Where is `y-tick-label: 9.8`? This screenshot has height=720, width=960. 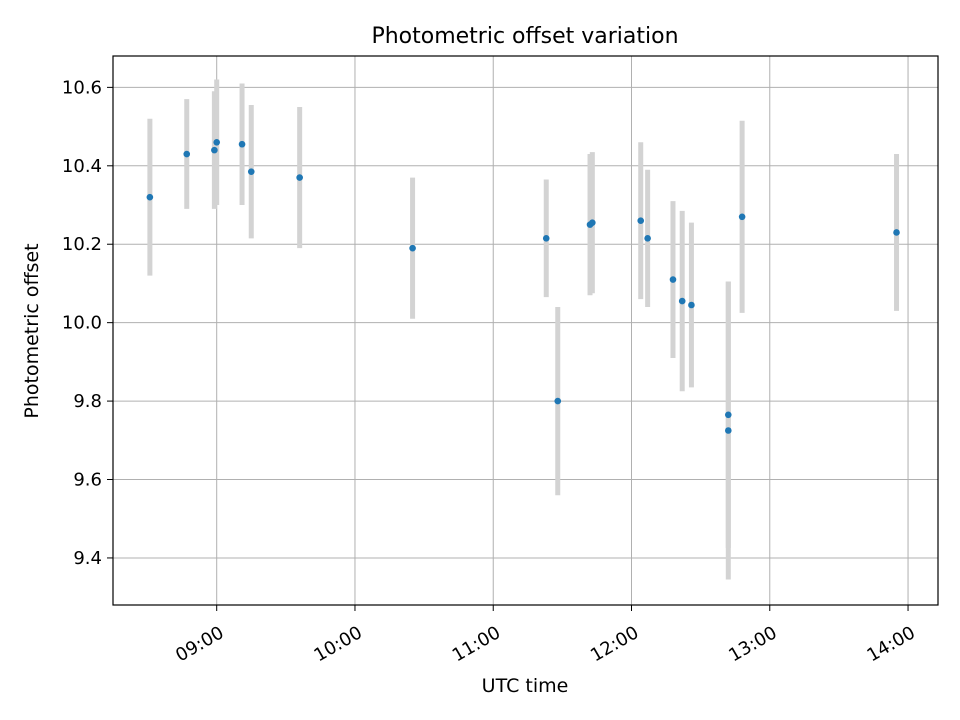 y-tick-label: 9.8 is located at coordinates (87, 401).